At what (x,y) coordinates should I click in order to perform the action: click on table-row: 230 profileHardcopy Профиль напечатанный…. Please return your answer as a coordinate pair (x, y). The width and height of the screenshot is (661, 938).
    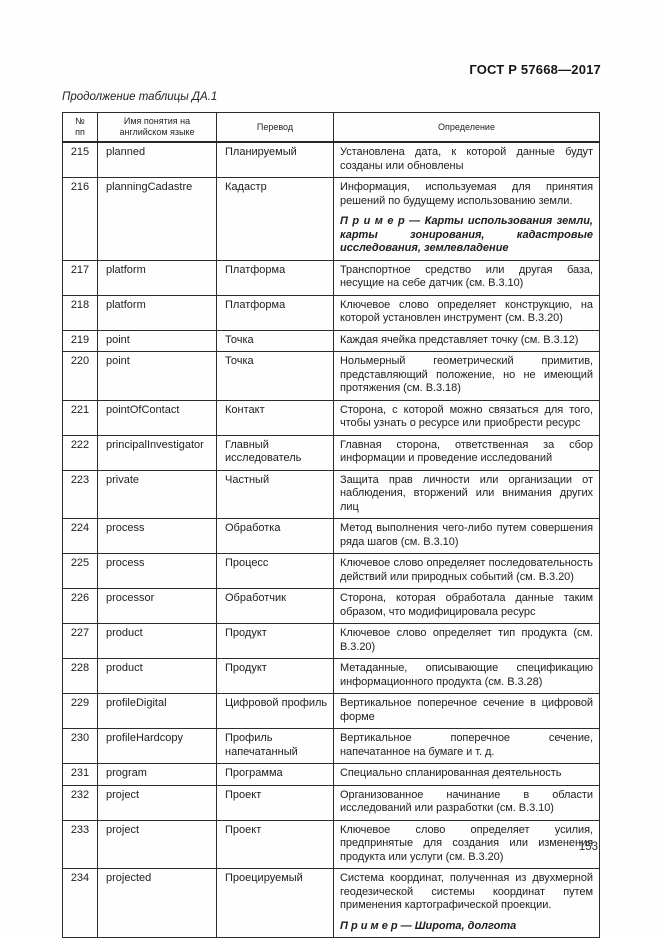
    Looking at the image, I should click on (331, 746).